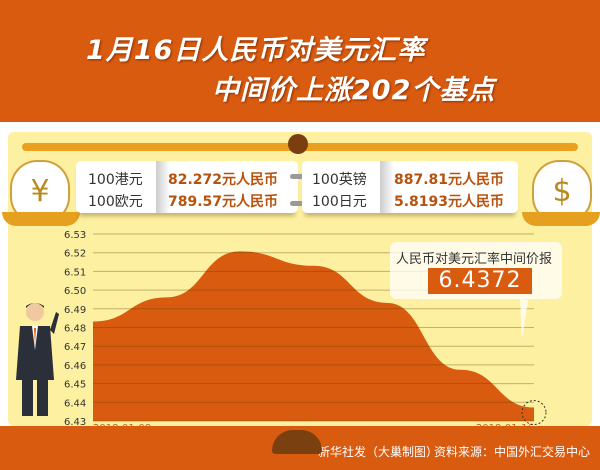 The width and height of the screenshot is (600, 470). I want to click on scale-base, so click(297, 442).